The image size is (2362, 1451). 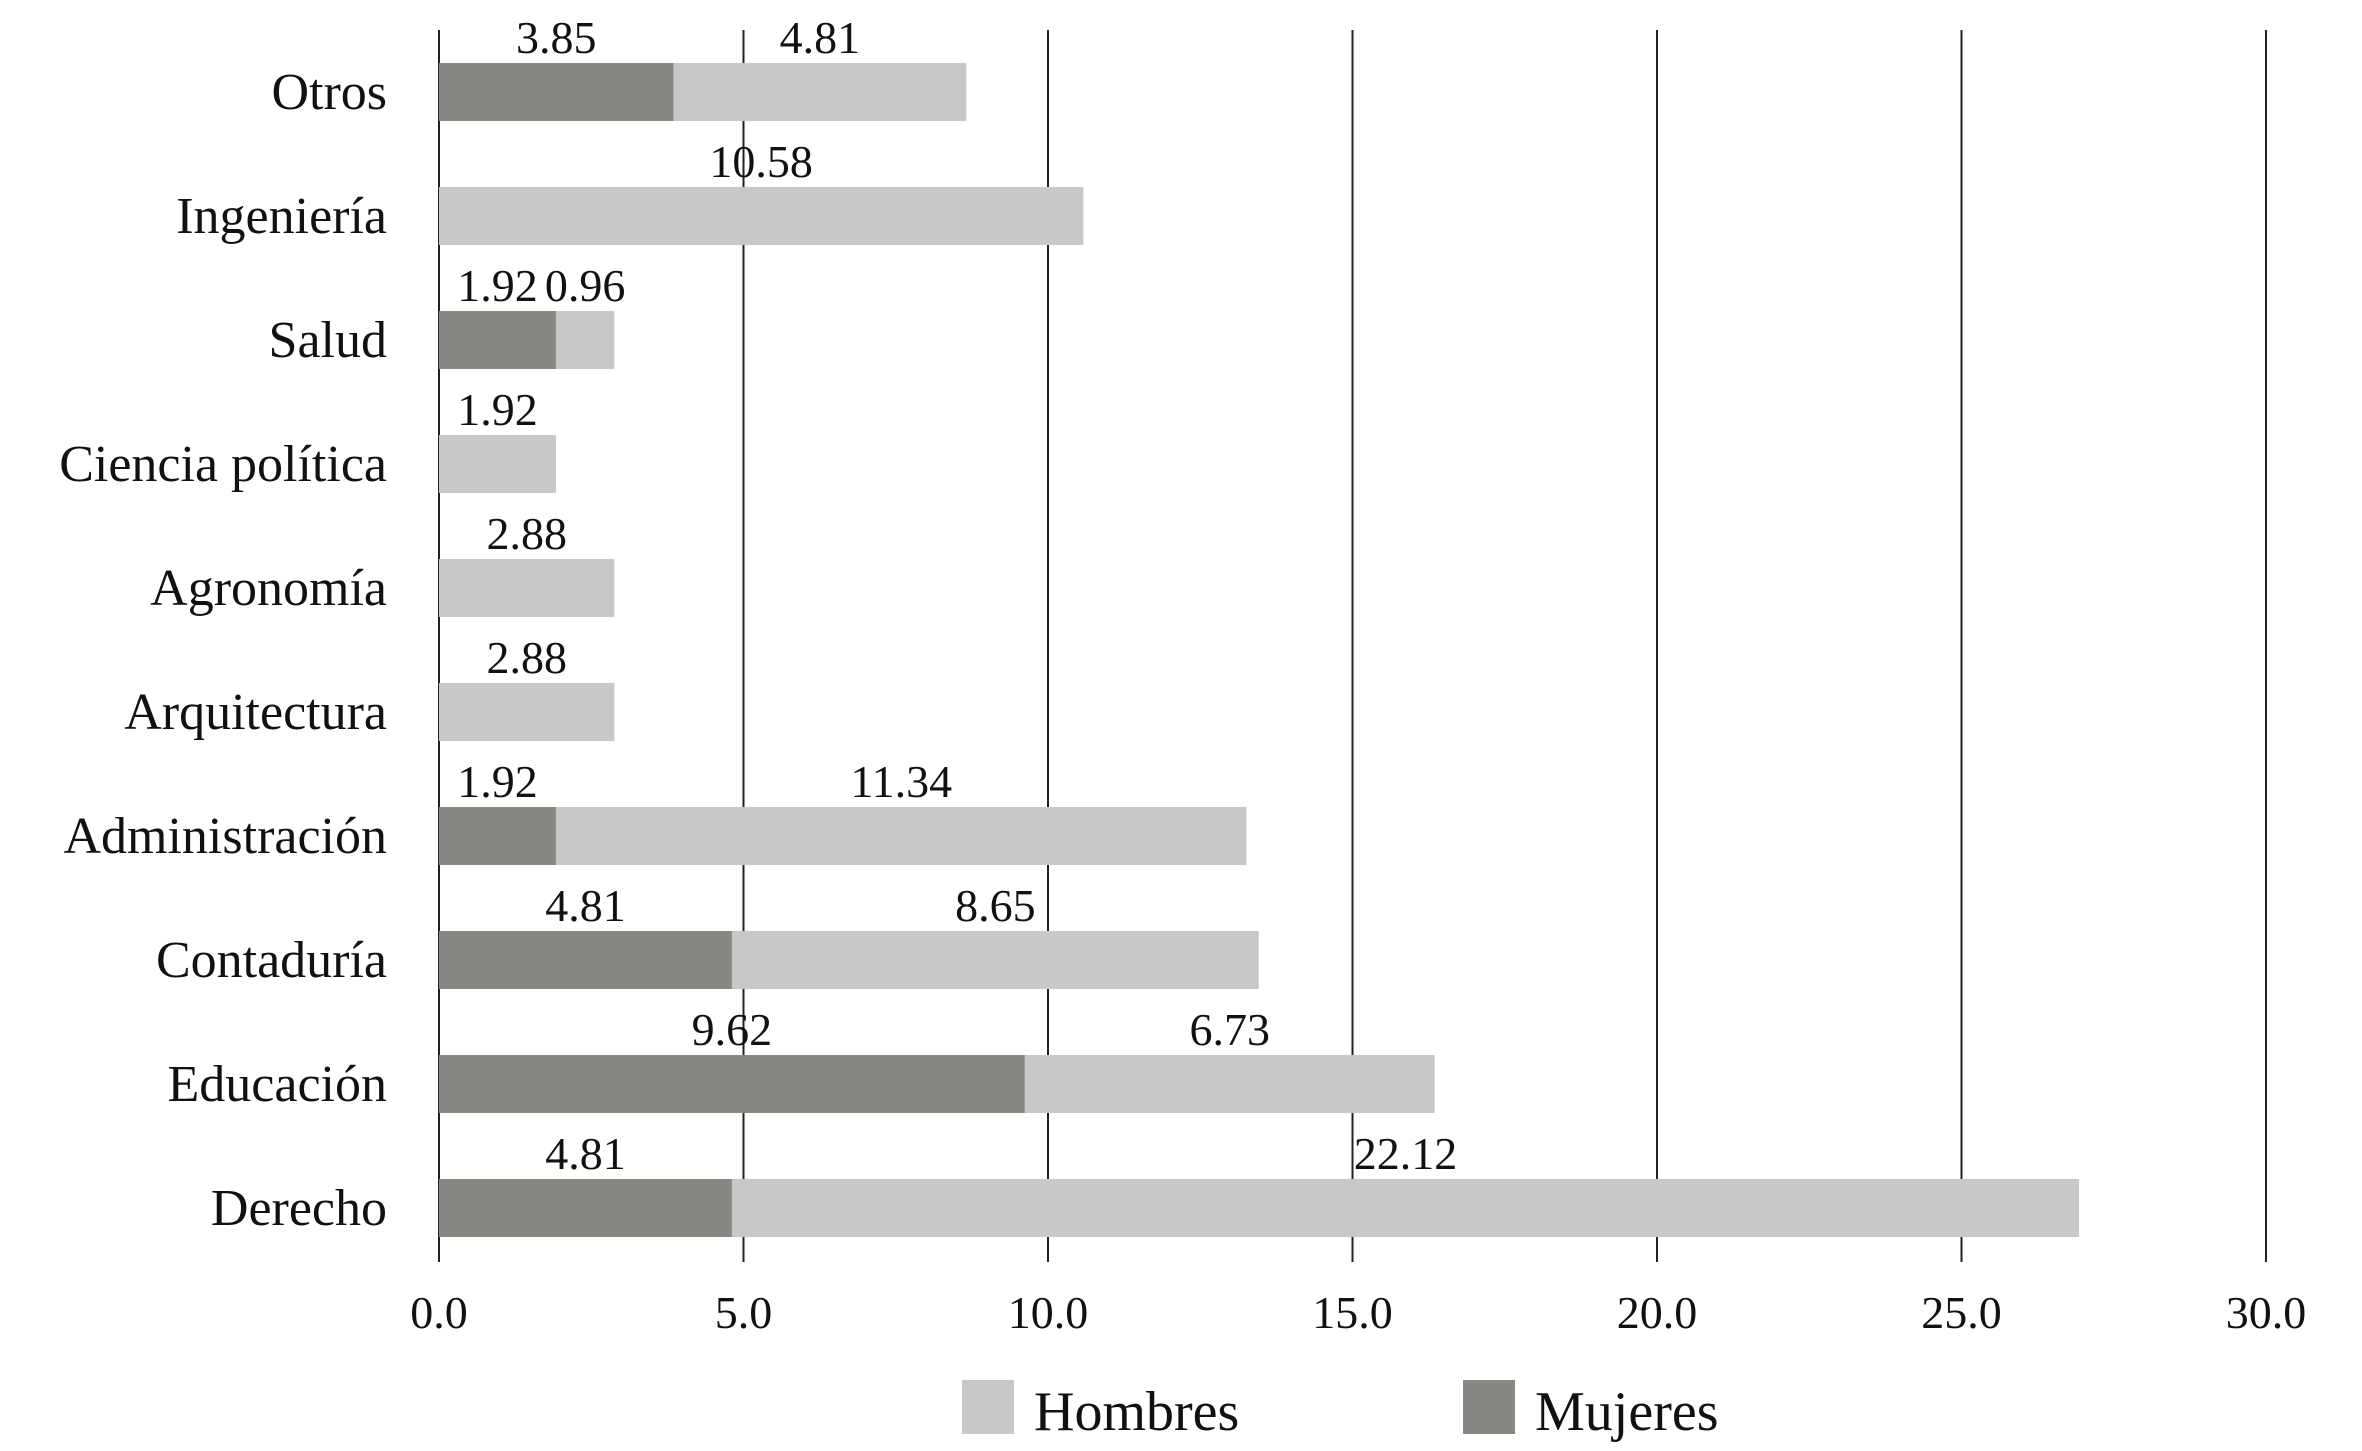 I want to click on category-label: Otros, so click(x=329, y=92).